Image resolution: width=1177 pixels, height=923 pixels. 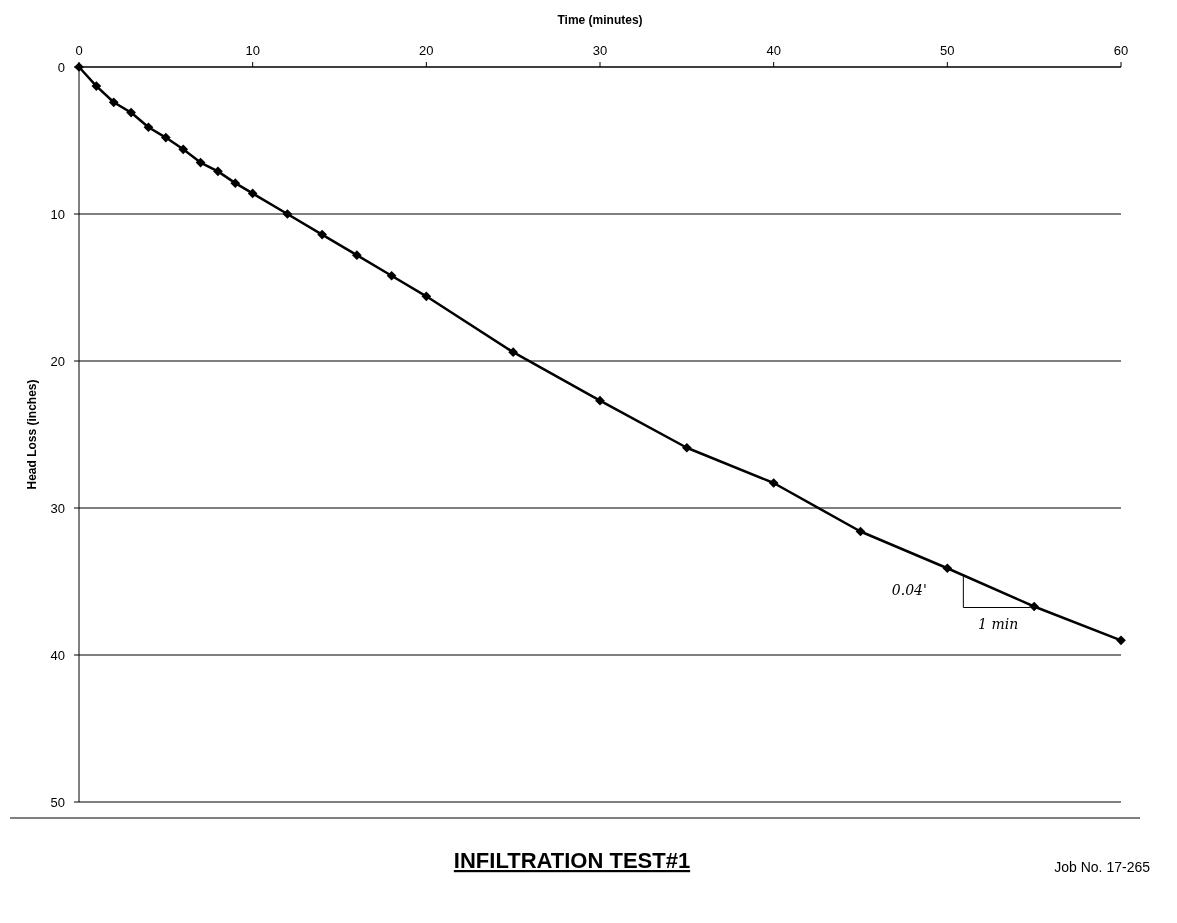 What do you see at coordinates (252, 50) in the screenshot?
I see `x-tick-label: 10` at bounding box center [252, 50].